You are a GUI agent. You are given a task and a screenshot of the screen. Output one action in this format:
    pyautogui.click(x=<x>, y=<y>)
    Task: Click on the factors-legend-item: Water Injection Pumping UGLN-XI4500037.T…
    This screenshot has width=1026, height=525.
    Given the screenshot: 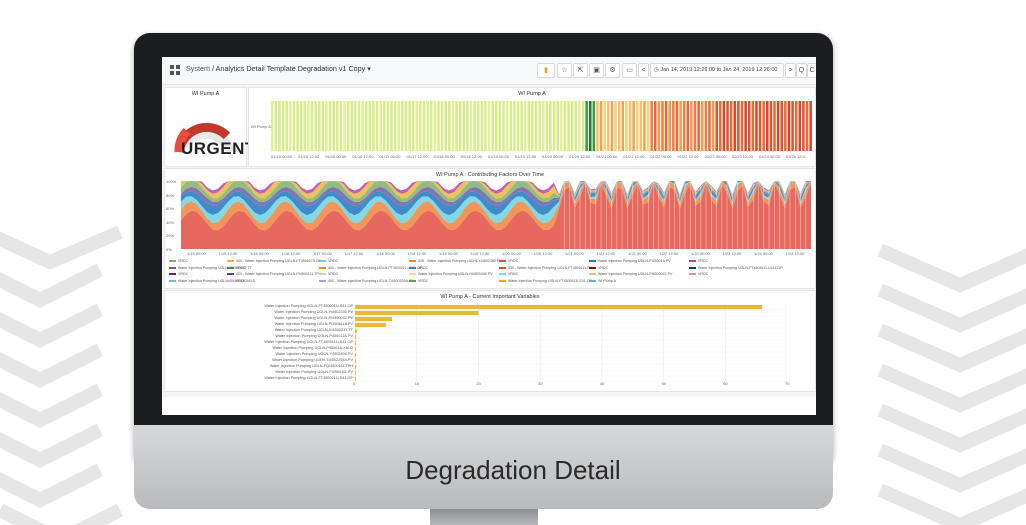 What is the action you would take?
    pyautogui.click(x=210, y=268)
    